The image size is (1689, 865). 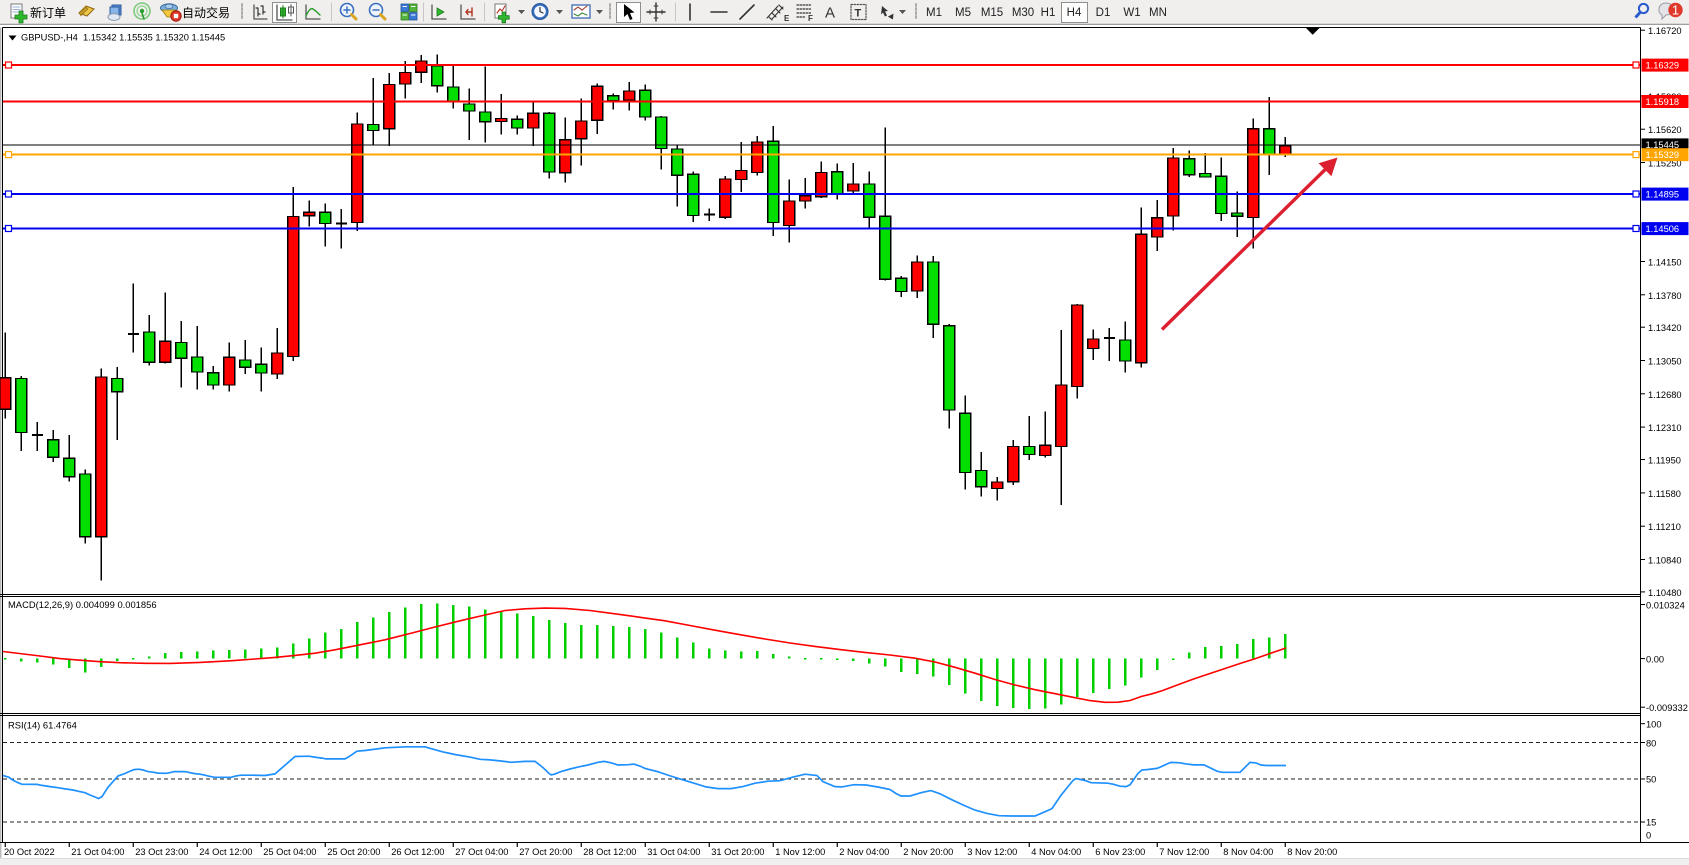 I want to click on svg-text: 31 Oct 20:00, so click(x=737, y=852).